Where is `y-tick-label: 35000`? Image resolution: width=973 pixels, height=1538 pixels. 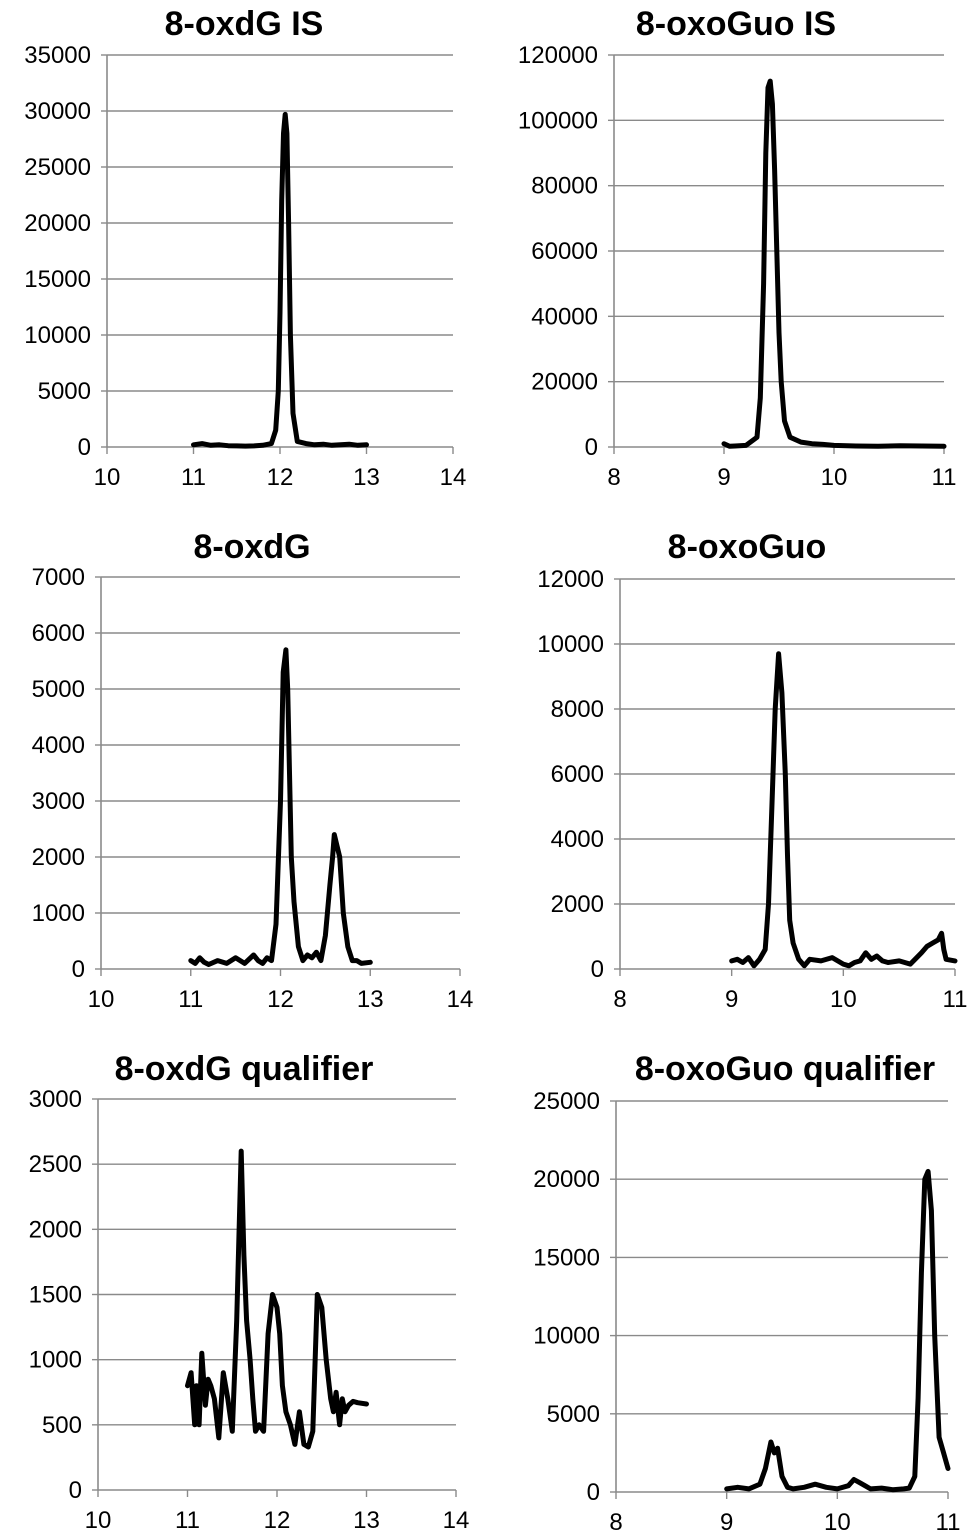 y-tick-label: 35000 is located at coordinates (57, 55).